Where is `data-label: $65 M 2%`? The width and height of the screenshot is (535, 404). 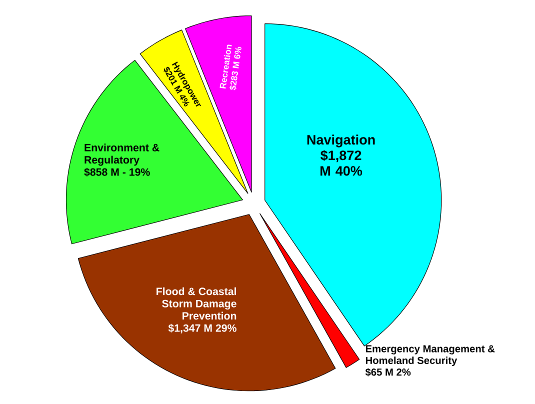
data-label: $65 M 2% is located at coordinates (388, 372).